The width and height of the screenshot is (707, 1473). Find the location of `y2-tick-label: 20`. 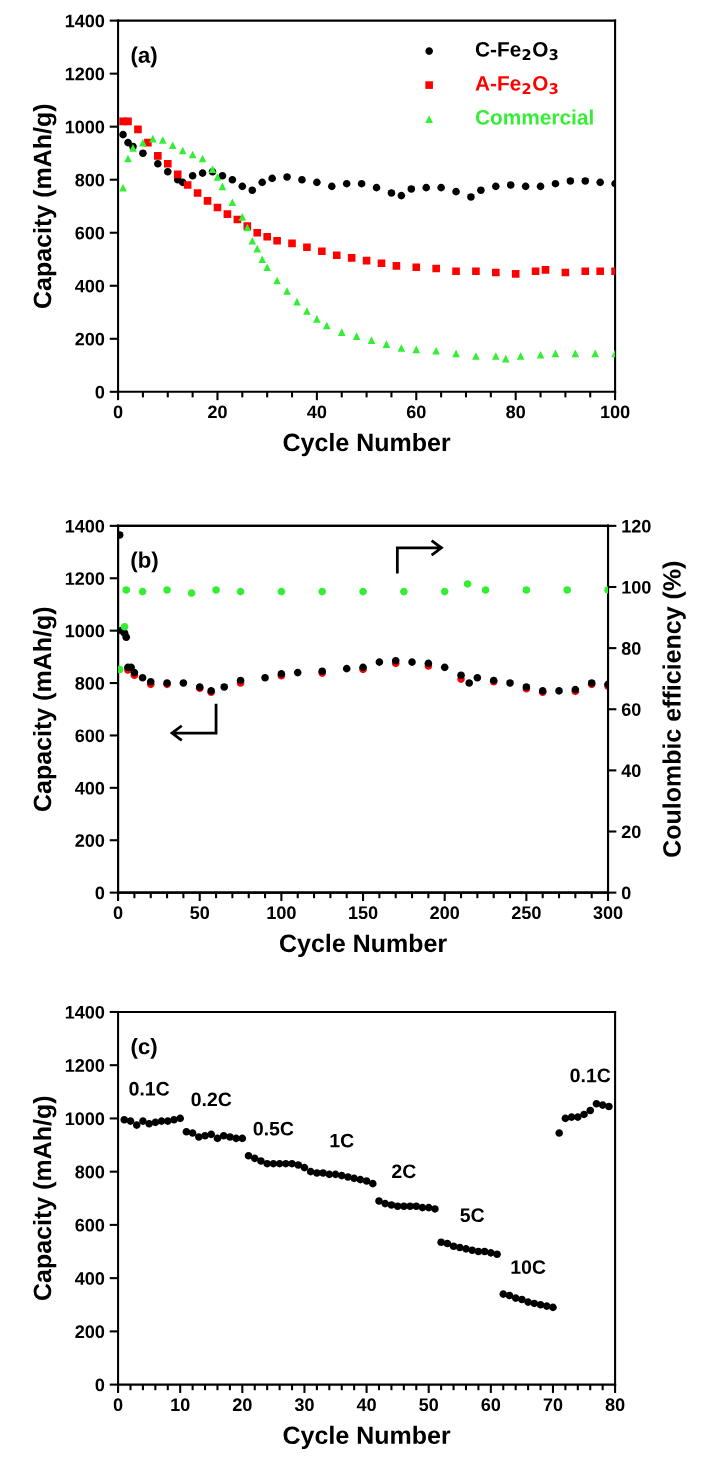

y2-tick-label: 20 is located at coordinates (631, 832).